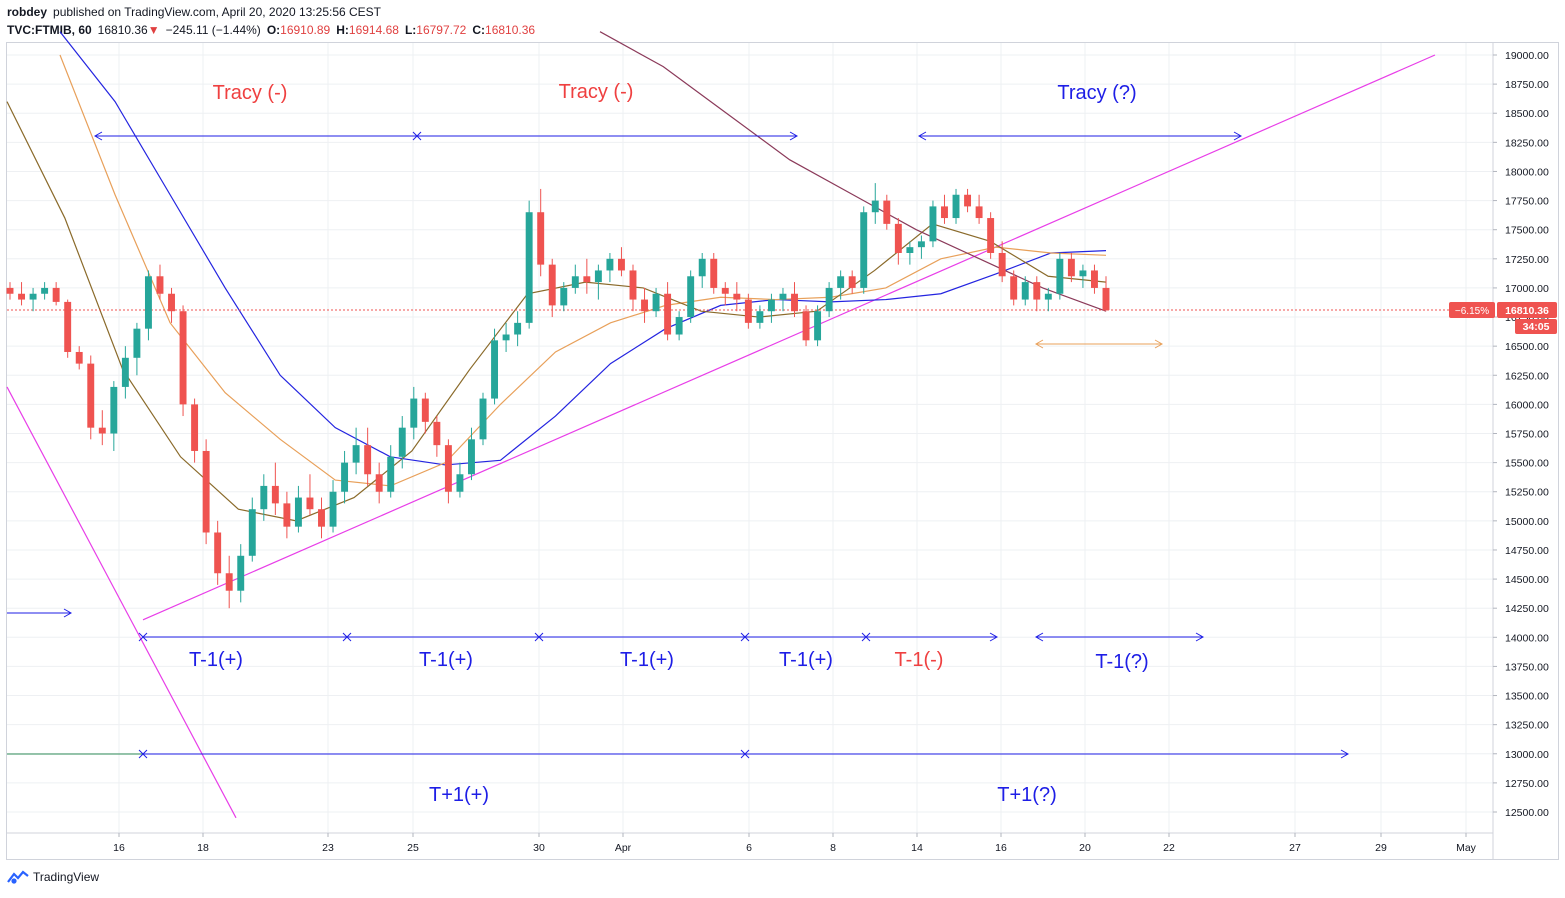 This screenshot has width=1565, height=898. I want to click on open-value: 16910.89, so click(305, 30).